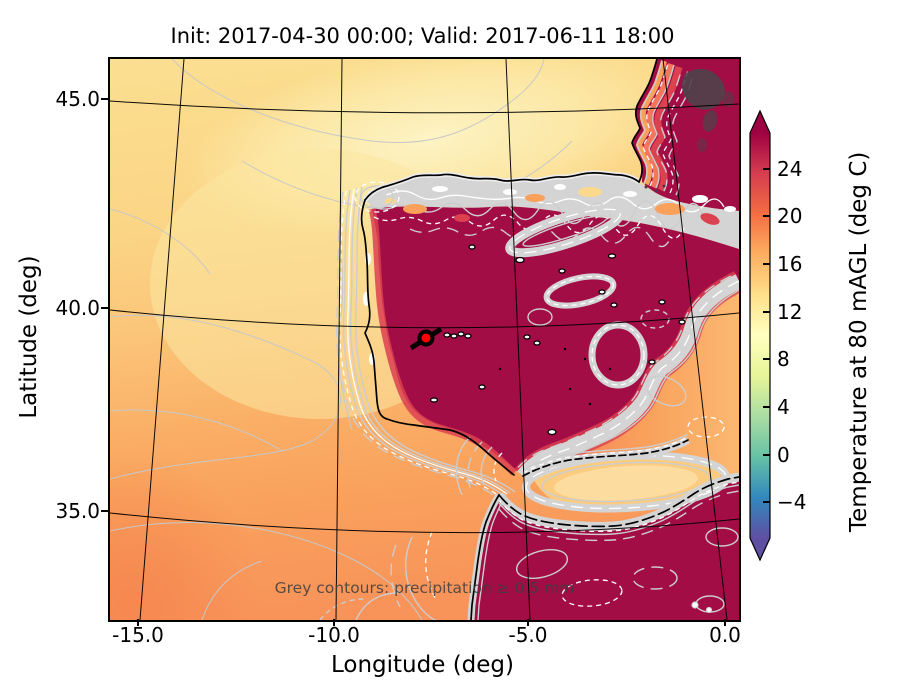 Image resolution: width=900 pixels, height=700 pixels. I want to click on colorbar-label: Temperature at 80 mAGL (deg C), so click(859, 341).